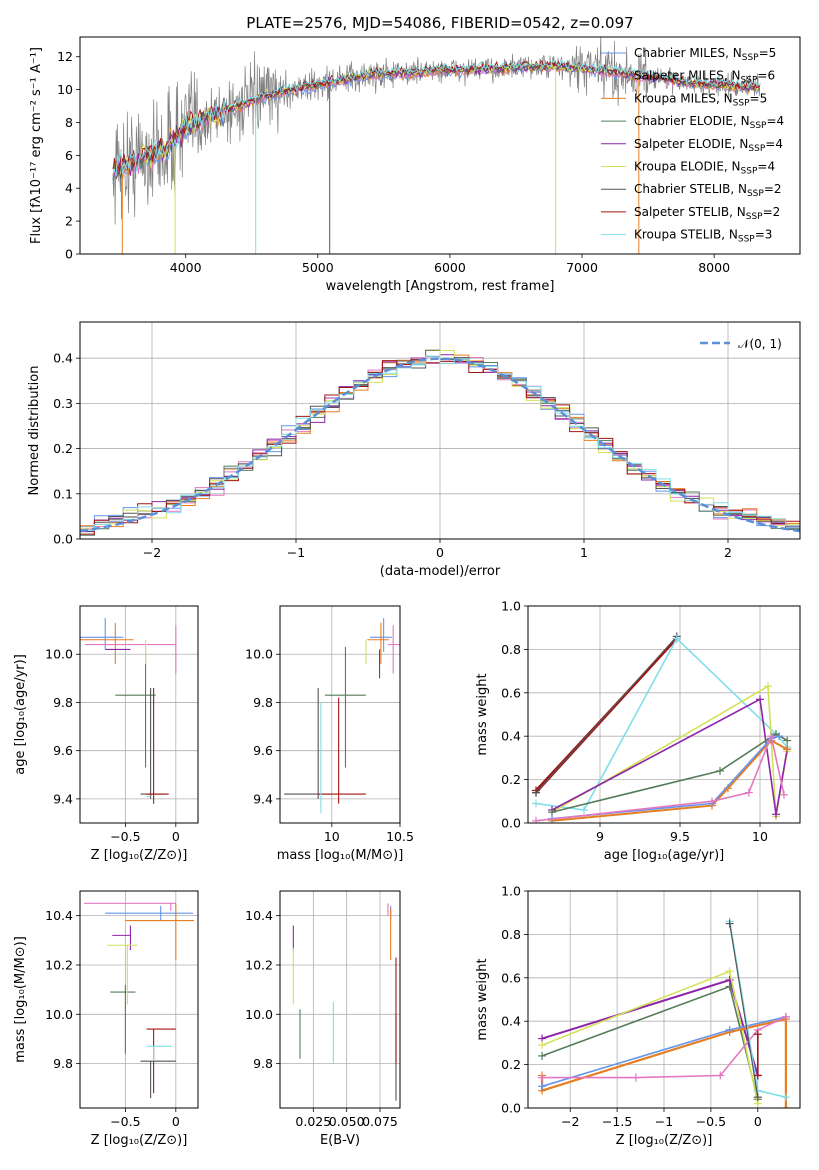  I want to click on x-tick-label: 8000, so click(714, 267).